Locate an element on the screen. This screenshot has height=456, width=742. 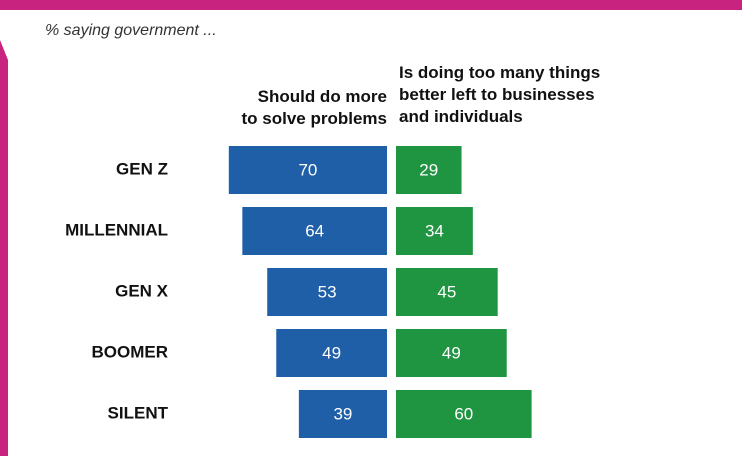
value-label: 70 is located at coordinates (307, 169).